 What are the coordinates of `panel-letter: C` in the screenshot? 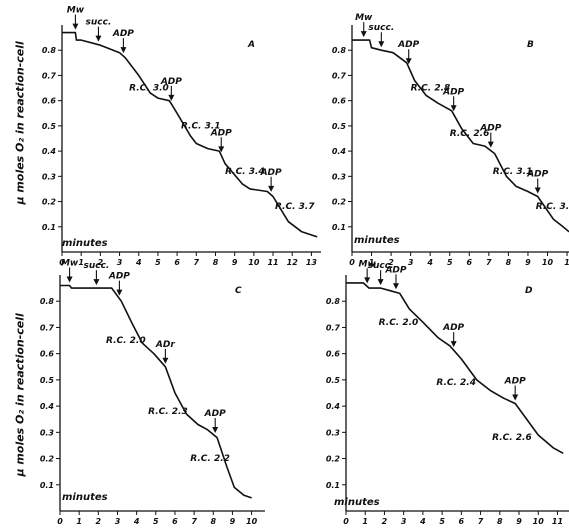 It's located at (238, 291).